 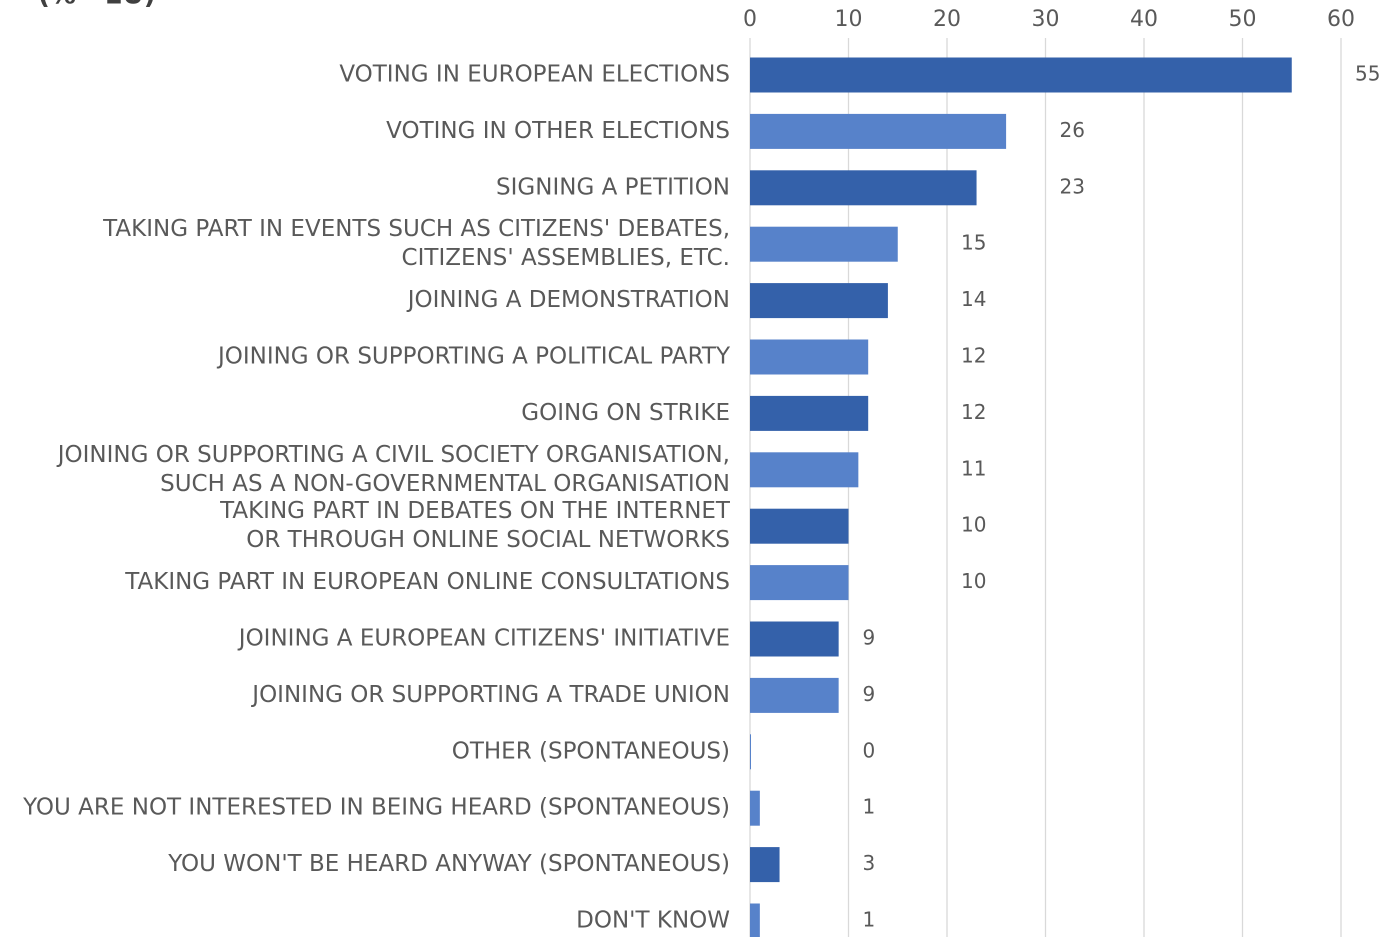 I want to click on category-label: GOING ON STRIKE, so click(x=625, y=413).